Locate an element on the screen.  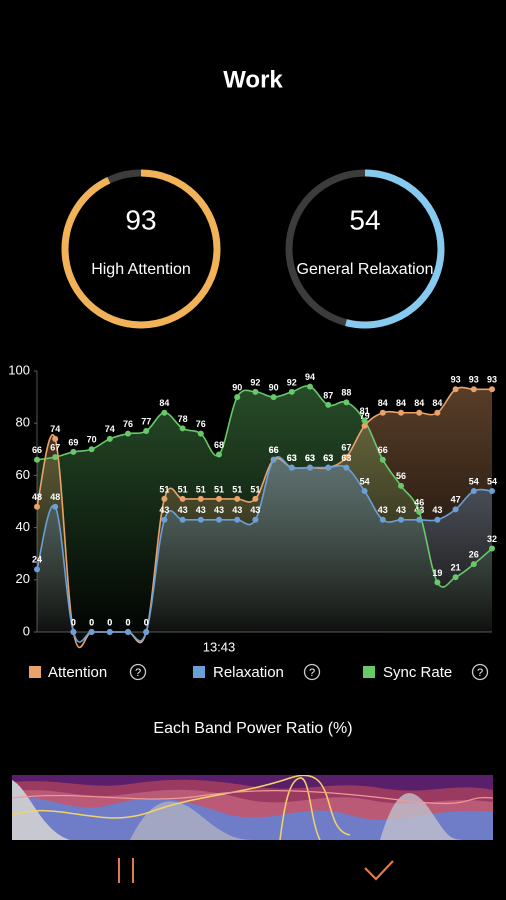
page-title: Work is located at coordinates (253, 79).